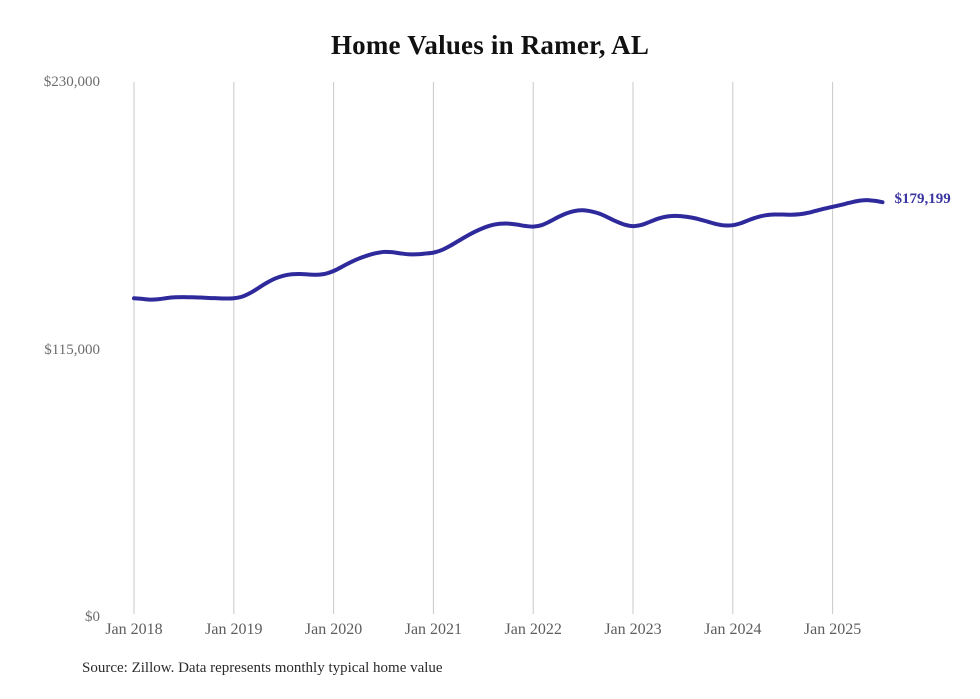 The image size is (980, 699). Describe the element at coordinates (71, 82) in the screenshot. I see `y-axis-tick-label: $230,000` at that location.